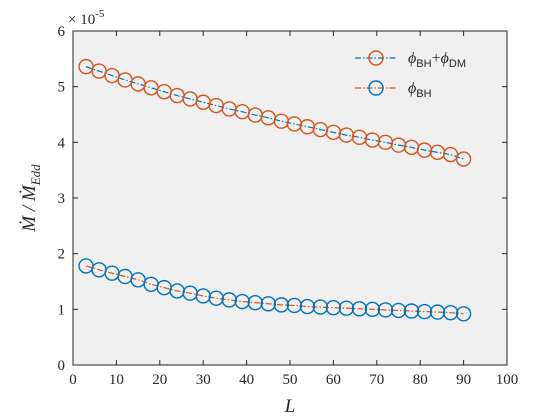  I want to click on legend-label: ϕBH, so click(420, 90).